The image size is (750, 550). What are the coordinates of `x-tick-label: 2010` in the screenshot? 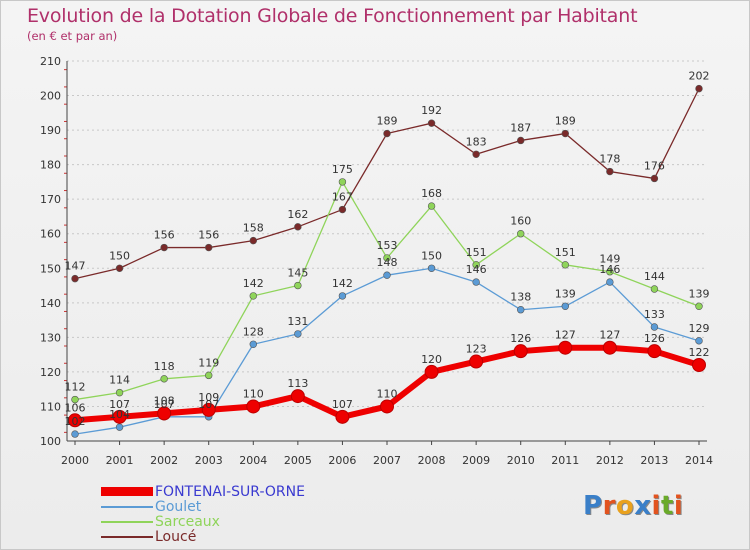 It's located at (521, 460).